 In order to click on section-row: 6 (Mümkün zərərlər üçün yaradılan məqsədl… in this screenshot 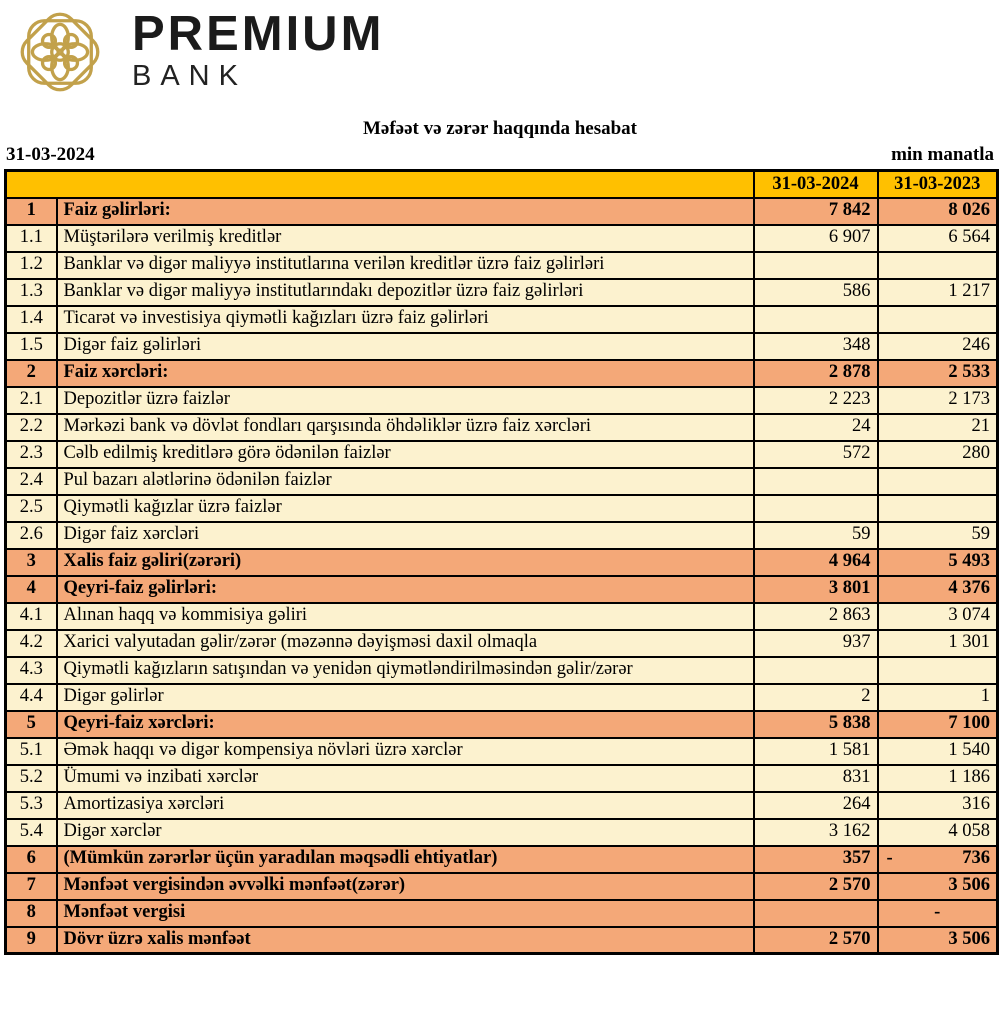, I will do `click(501, 859)`.